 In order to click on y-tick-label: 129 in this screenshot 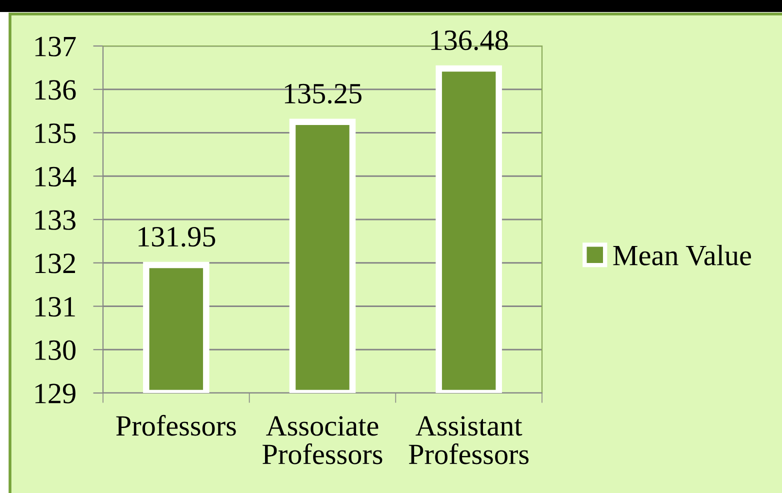, I will do `click(55, 394)`.